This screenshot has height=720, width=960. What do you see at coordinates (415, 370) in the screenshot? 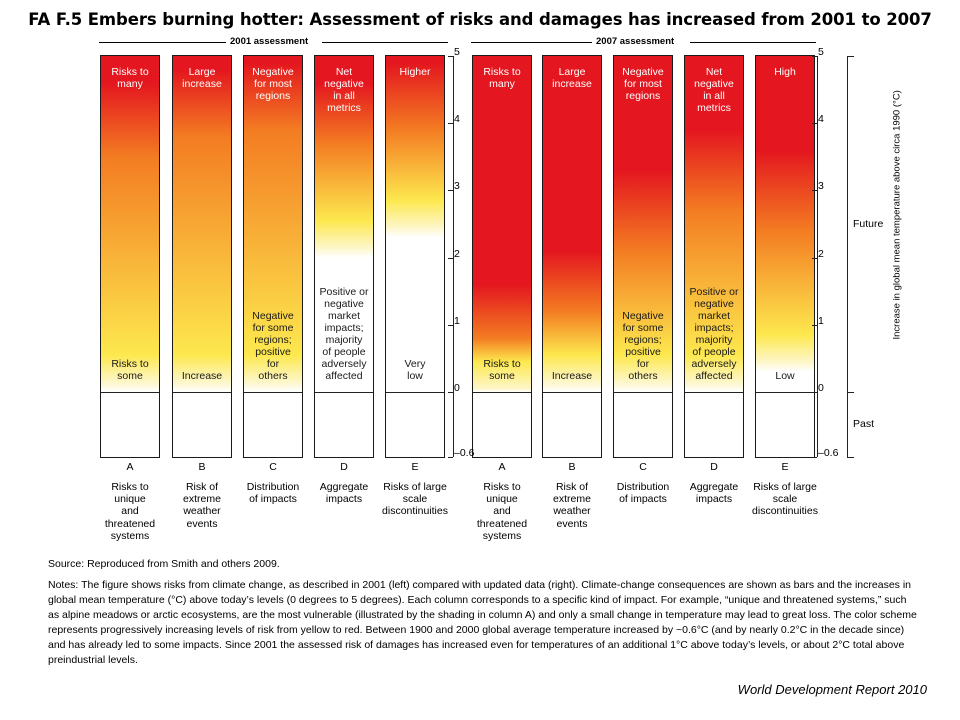
I see `bar-bottom-label: Very low` at bounding box center [415, 370].